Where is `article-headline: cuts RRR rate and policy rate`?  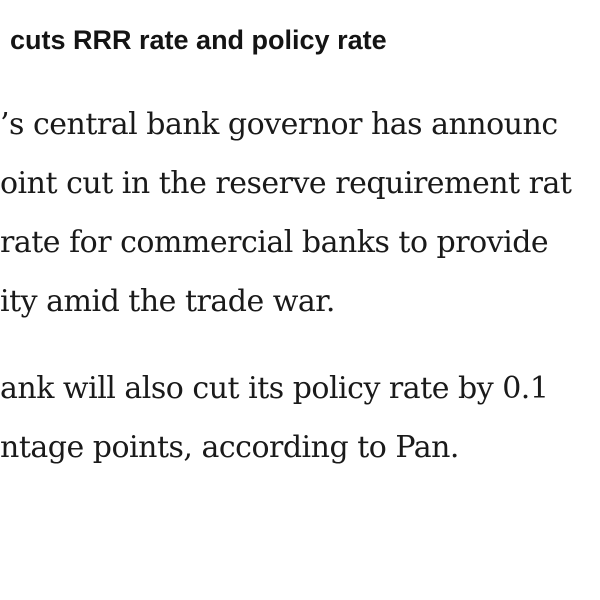
article-headline: cuts RRR rate and policy rate is located at coordinates (198, 40).